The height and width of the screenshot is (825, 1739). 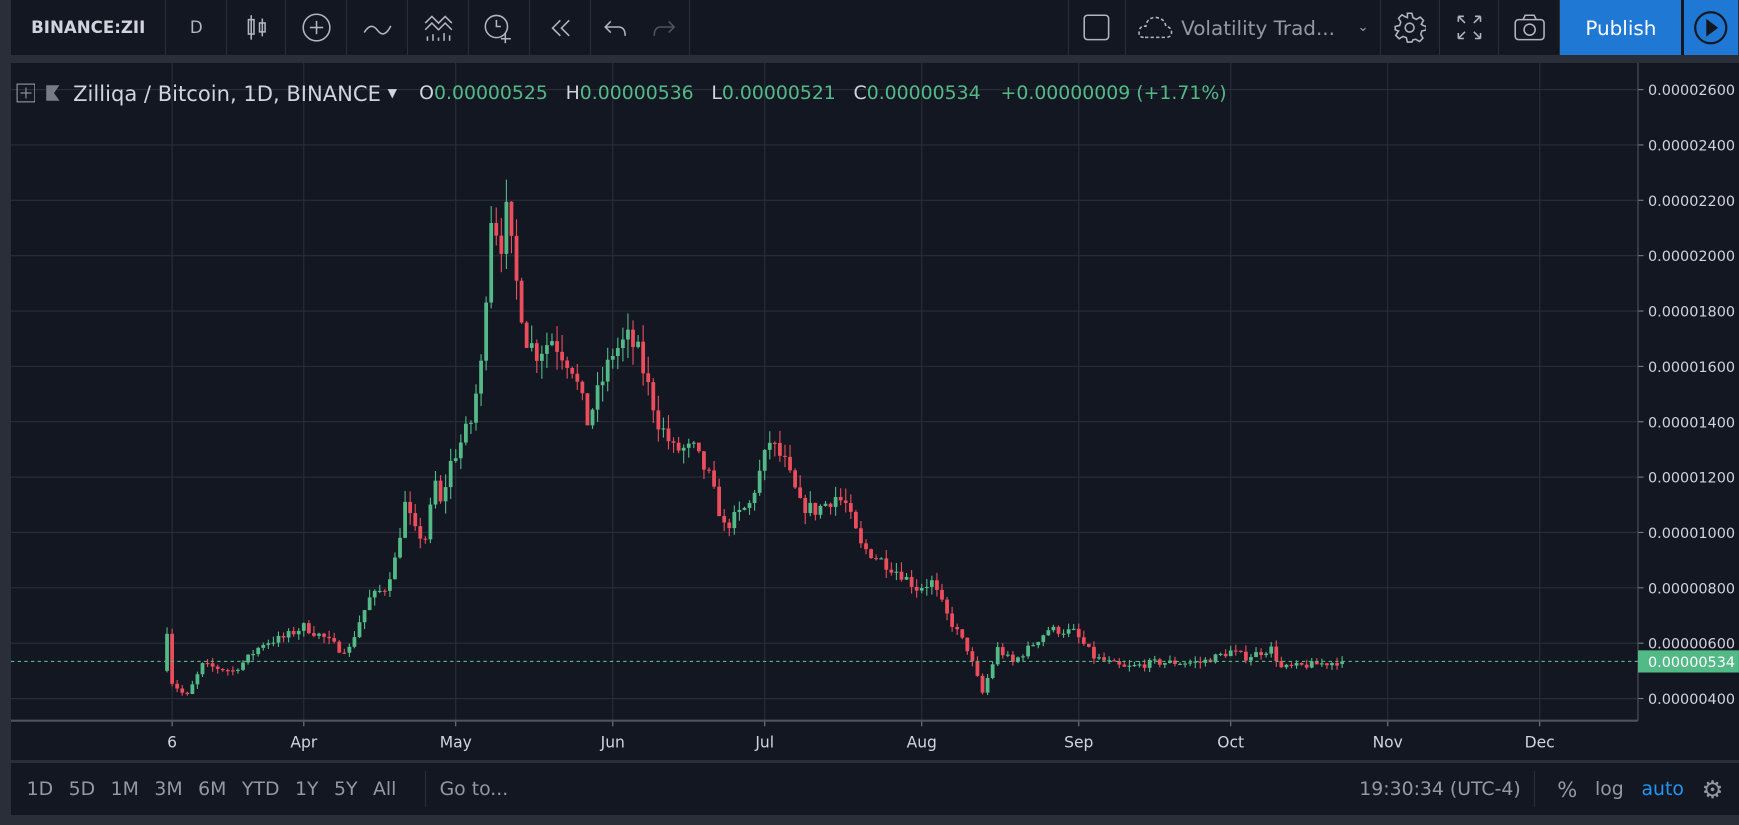 I want to click on range-3m: 3M, so click(x=168, y=789).